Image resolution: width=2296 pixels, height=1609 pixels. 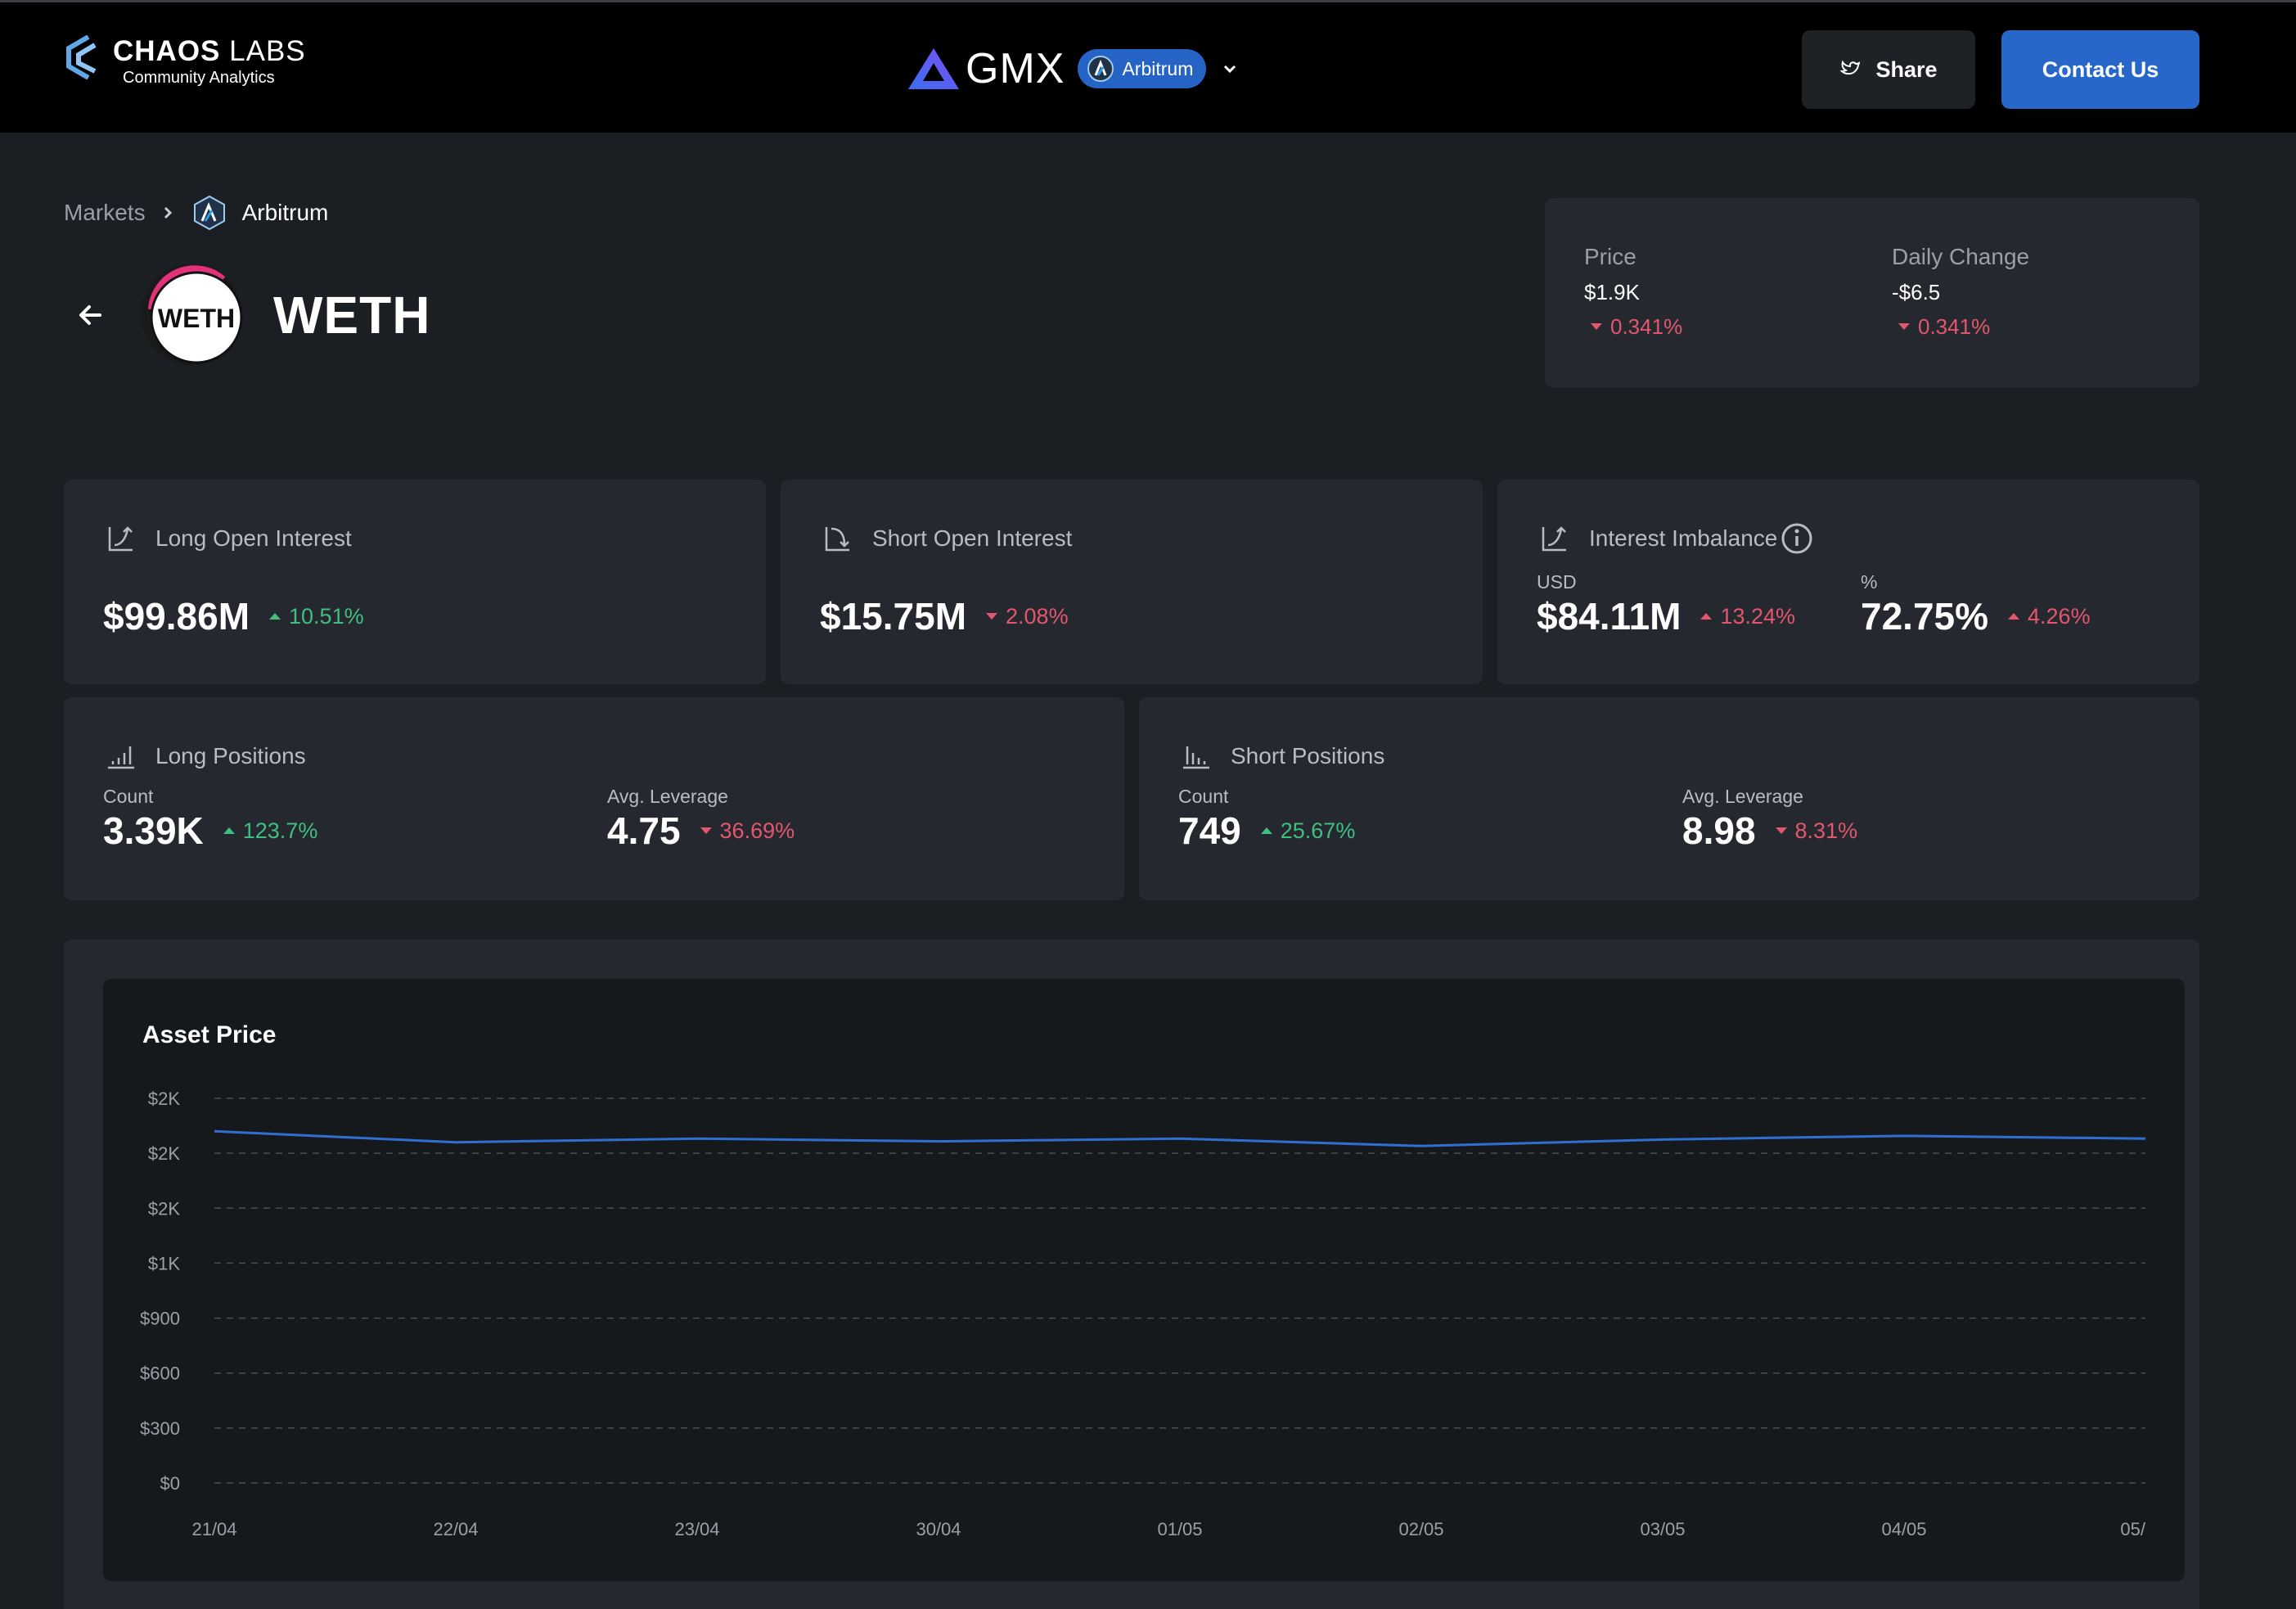 What do you see at coordinates (1797, 538) in the screenshot?
I see `info-icon` at bounding box center [1797, 538].